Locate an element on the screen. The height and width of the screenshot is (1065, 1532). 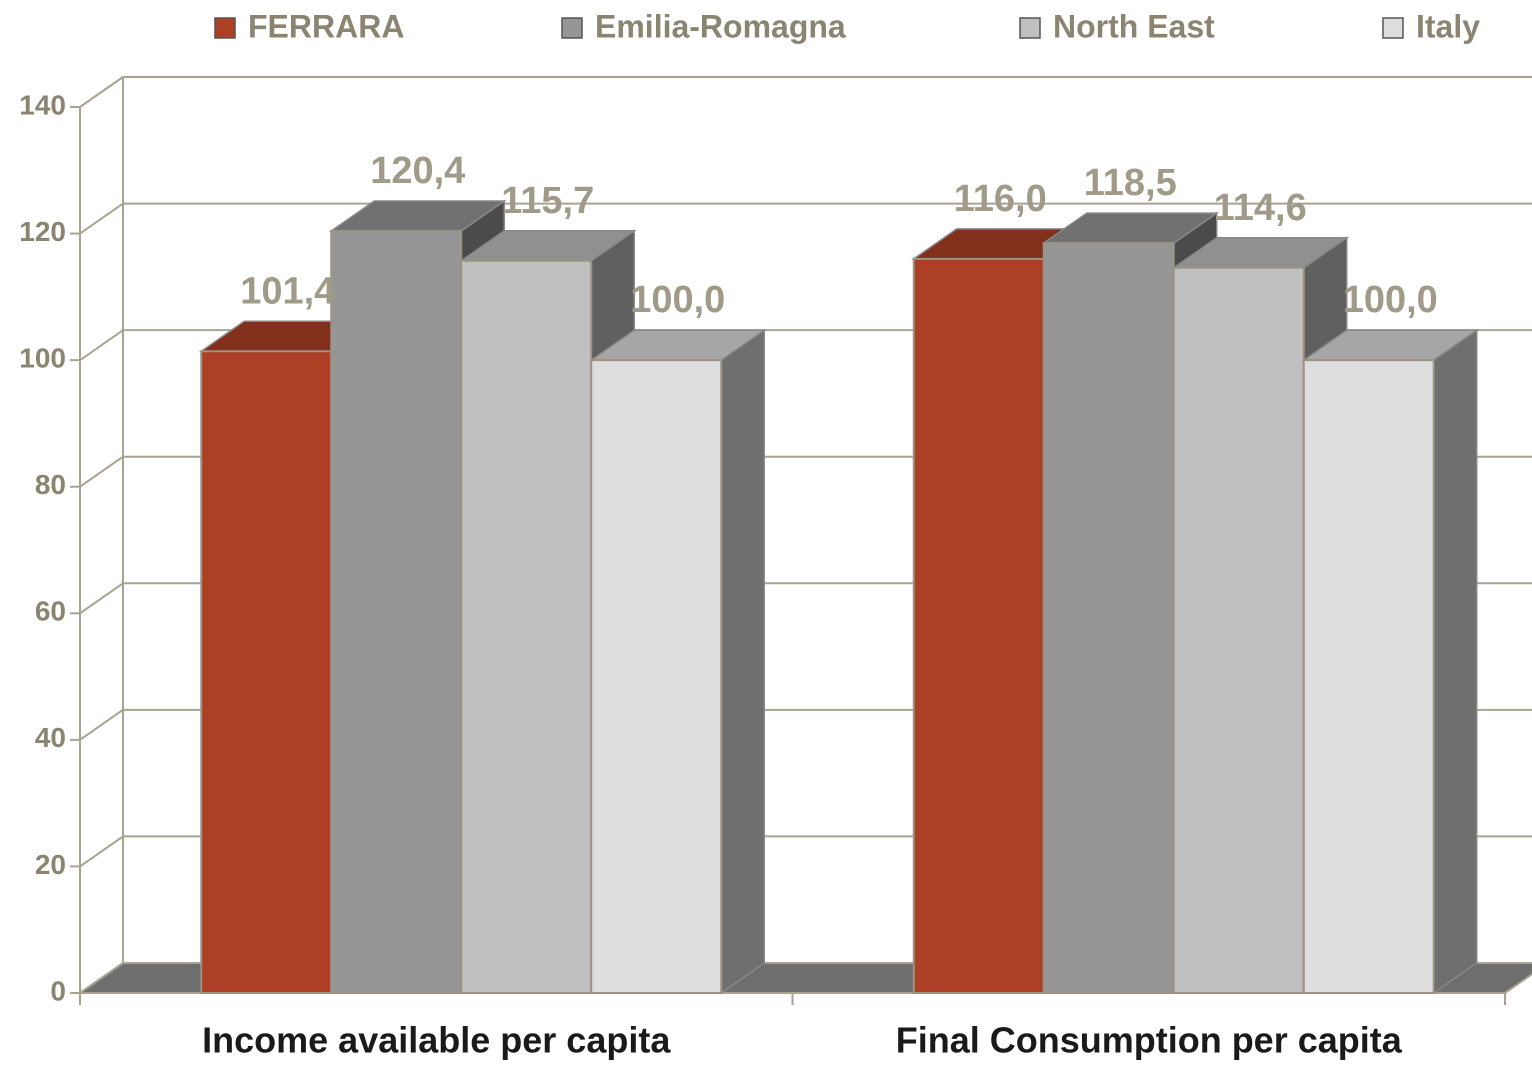
legend-label: FERRARA is located at coordinates (326, 26).